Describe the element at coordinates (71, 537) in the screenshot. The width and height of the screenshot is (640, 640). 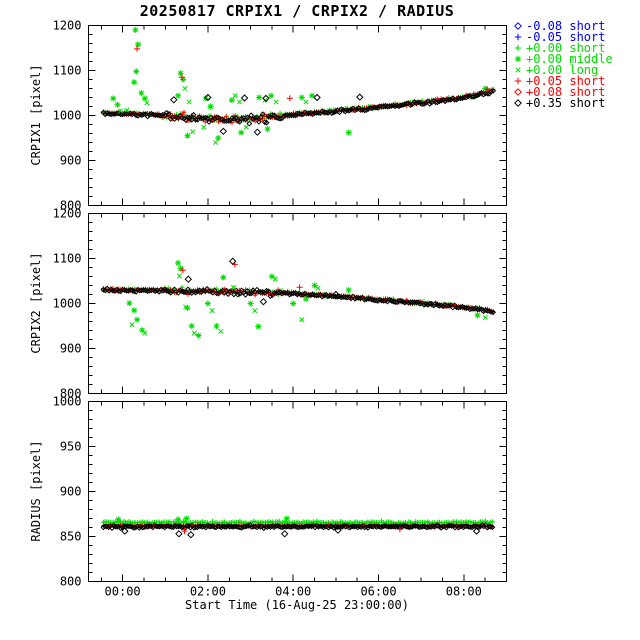
I see `y-tick-label: 850` at that location.